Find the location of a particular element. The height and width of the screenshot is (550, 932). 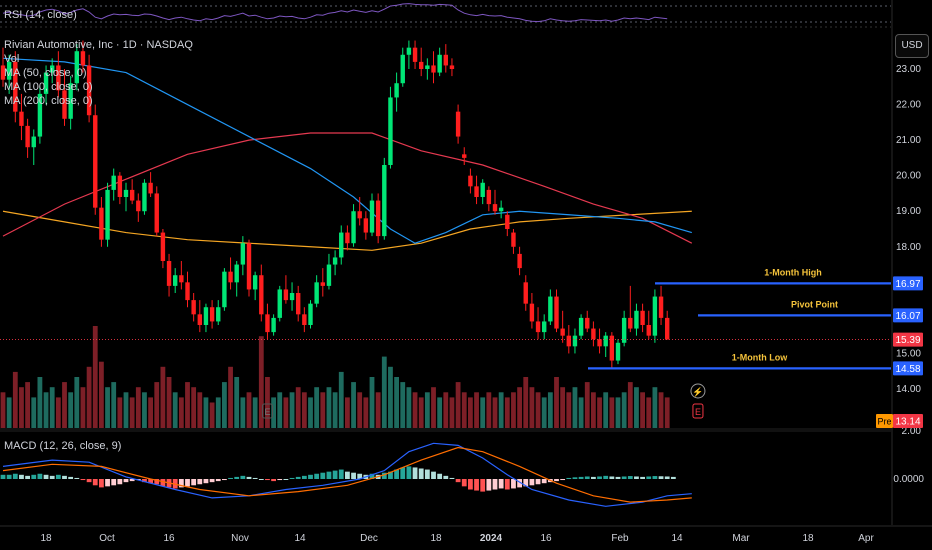

macd-y-tick-label: 0.0000 is located at coordinates (908, 479).